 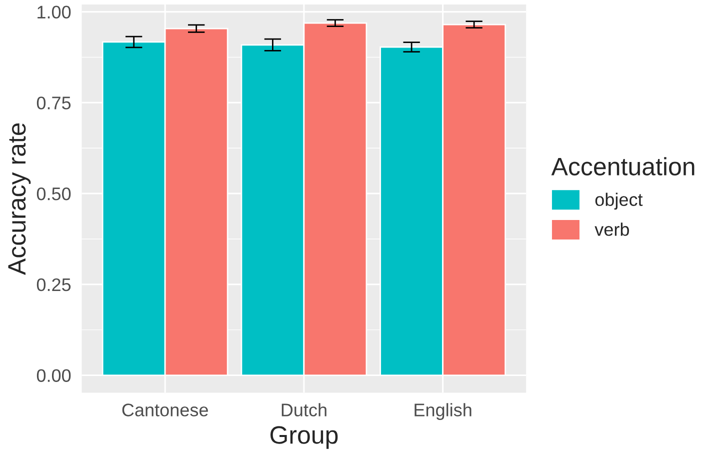 I want to click on legend-label: object, so click(x=619, y=201).